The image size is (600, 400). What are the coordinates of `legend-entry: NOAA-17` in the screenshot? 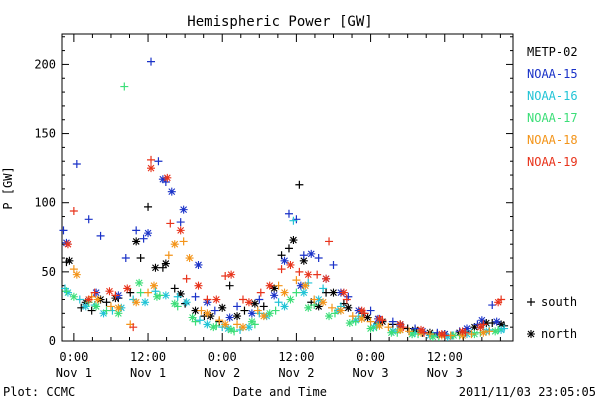 It's located at (552, 118).